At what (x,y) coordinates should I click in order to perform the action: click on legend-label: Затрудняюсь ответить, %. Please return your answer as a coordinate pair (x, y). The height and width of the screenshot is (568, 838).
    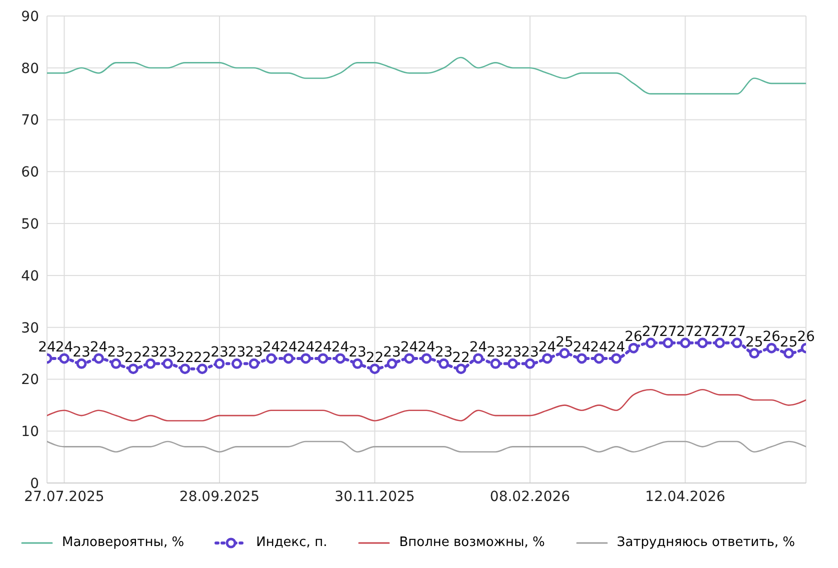
    Looking at the image, I should click on (705, 542).